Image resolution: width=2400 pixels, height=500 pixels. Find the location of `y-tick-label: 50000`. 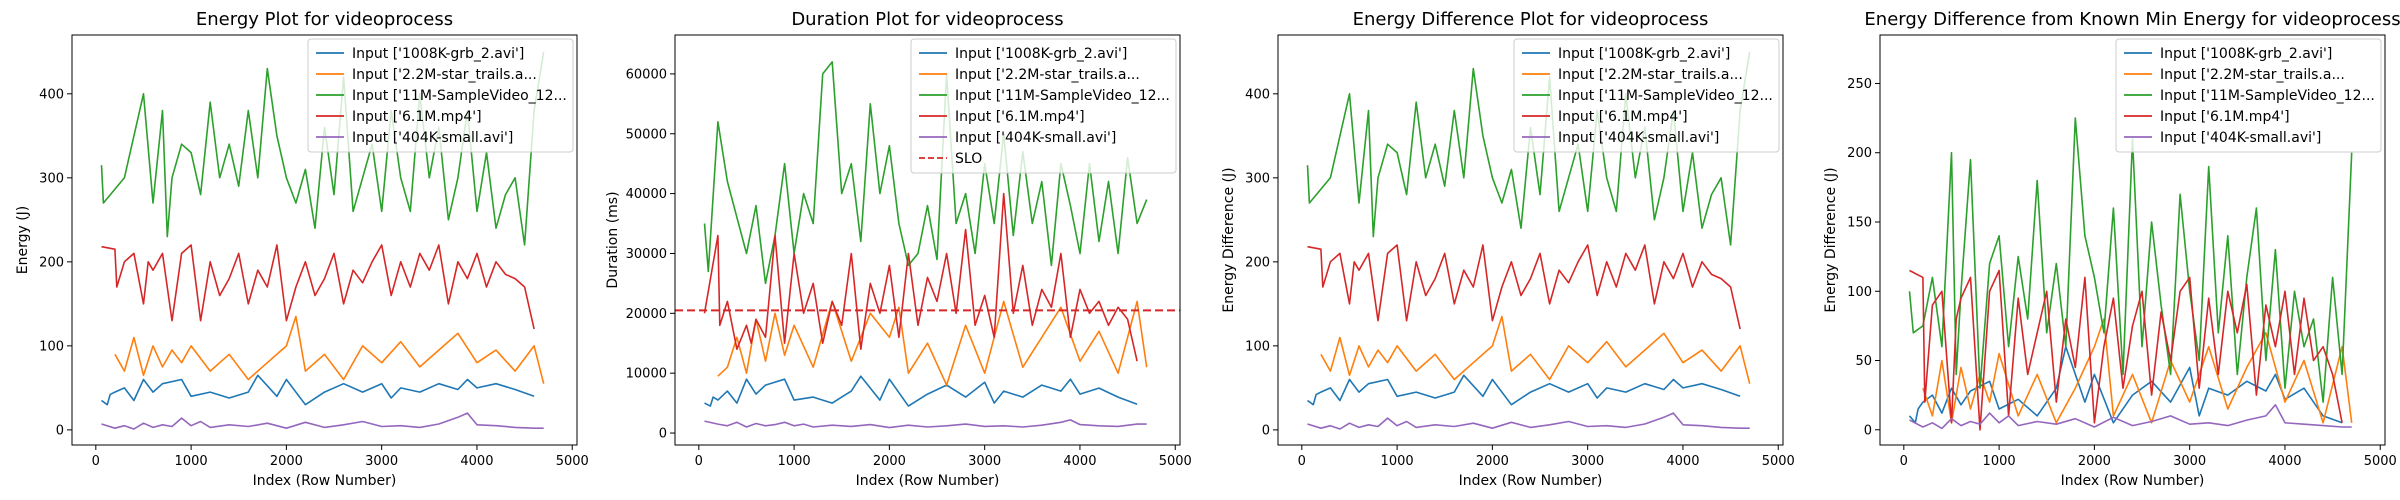

y-tick-label: 50000 is located at coordinates (646, 134).